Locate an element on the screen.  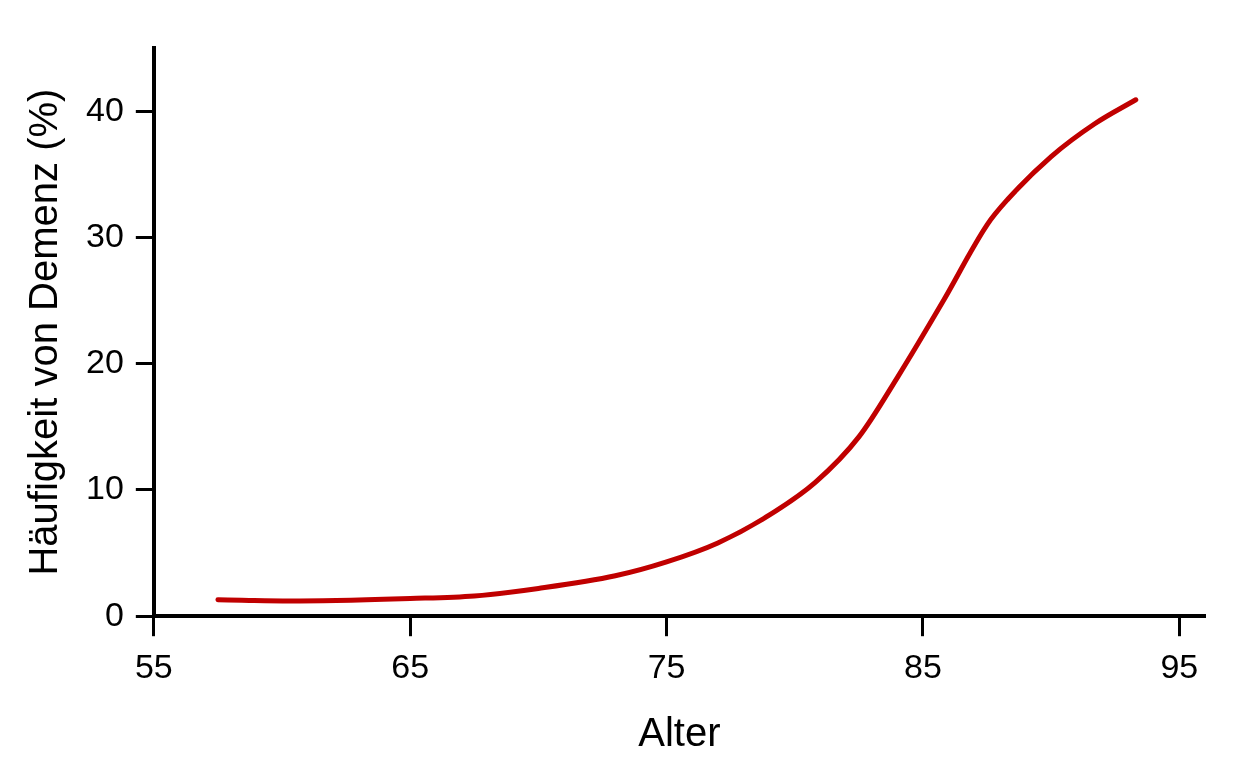
y-tick-label: 30 is located at coordinates (104, 234).